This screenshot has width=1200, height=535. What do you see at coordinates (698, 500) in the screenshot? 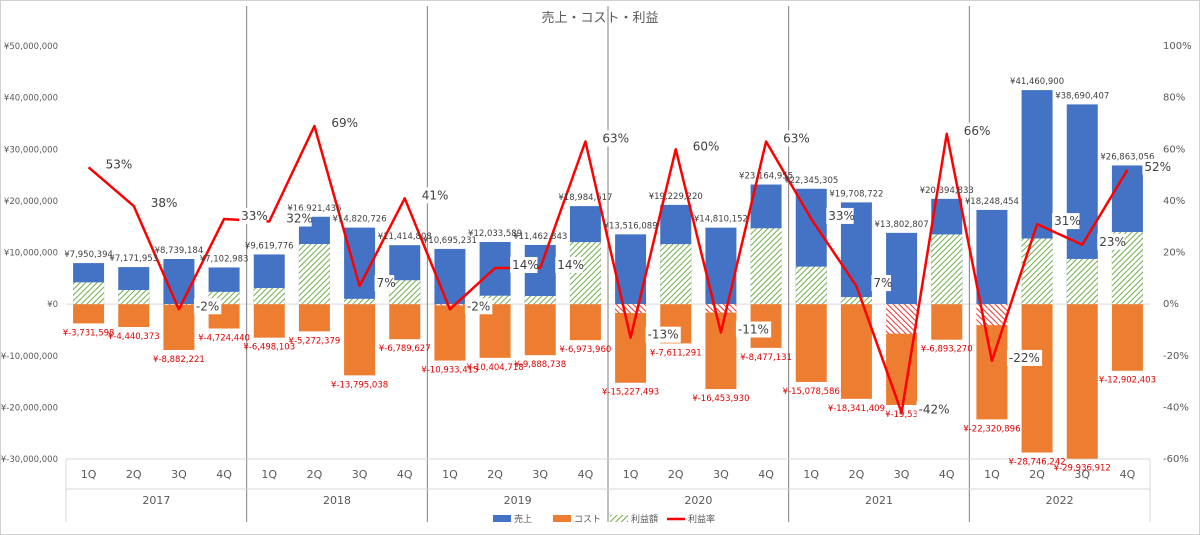
I see `year-label: 2020` at bounding box center [698, 500].